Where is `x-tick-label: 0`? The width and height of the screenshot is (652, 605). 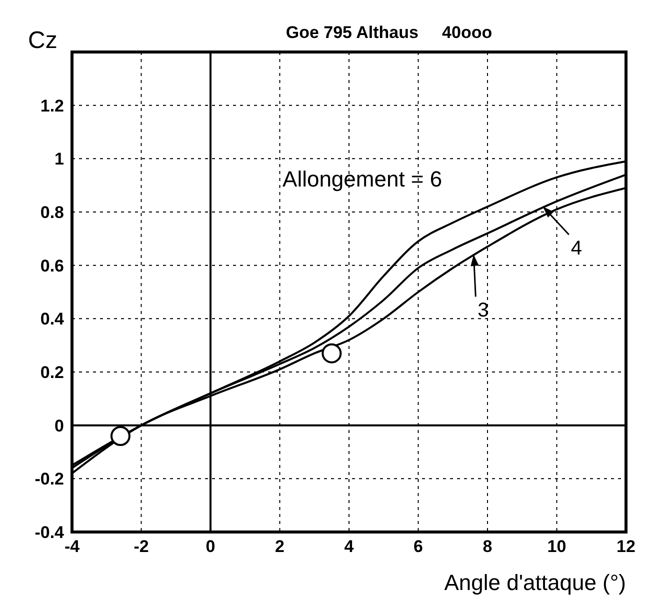 x-tick-label: 0 is located at coordinates (211, 546).